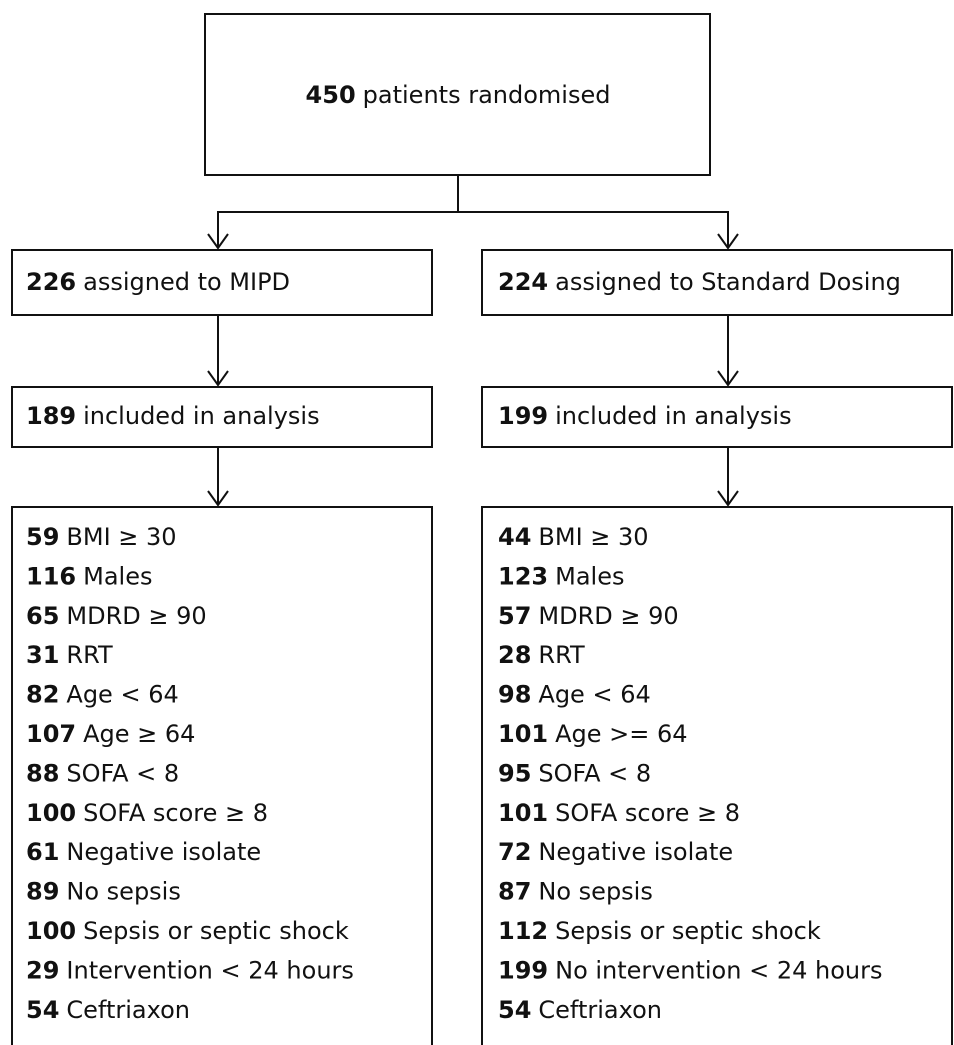  I want to click on entry: 89 No sepsis, so click(103, 892).